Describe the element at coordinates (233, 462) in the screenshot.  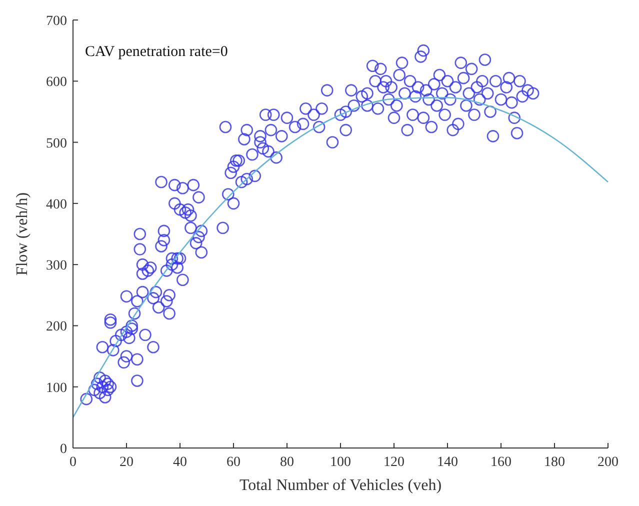
I see `x-tick-label: 60` at that location.